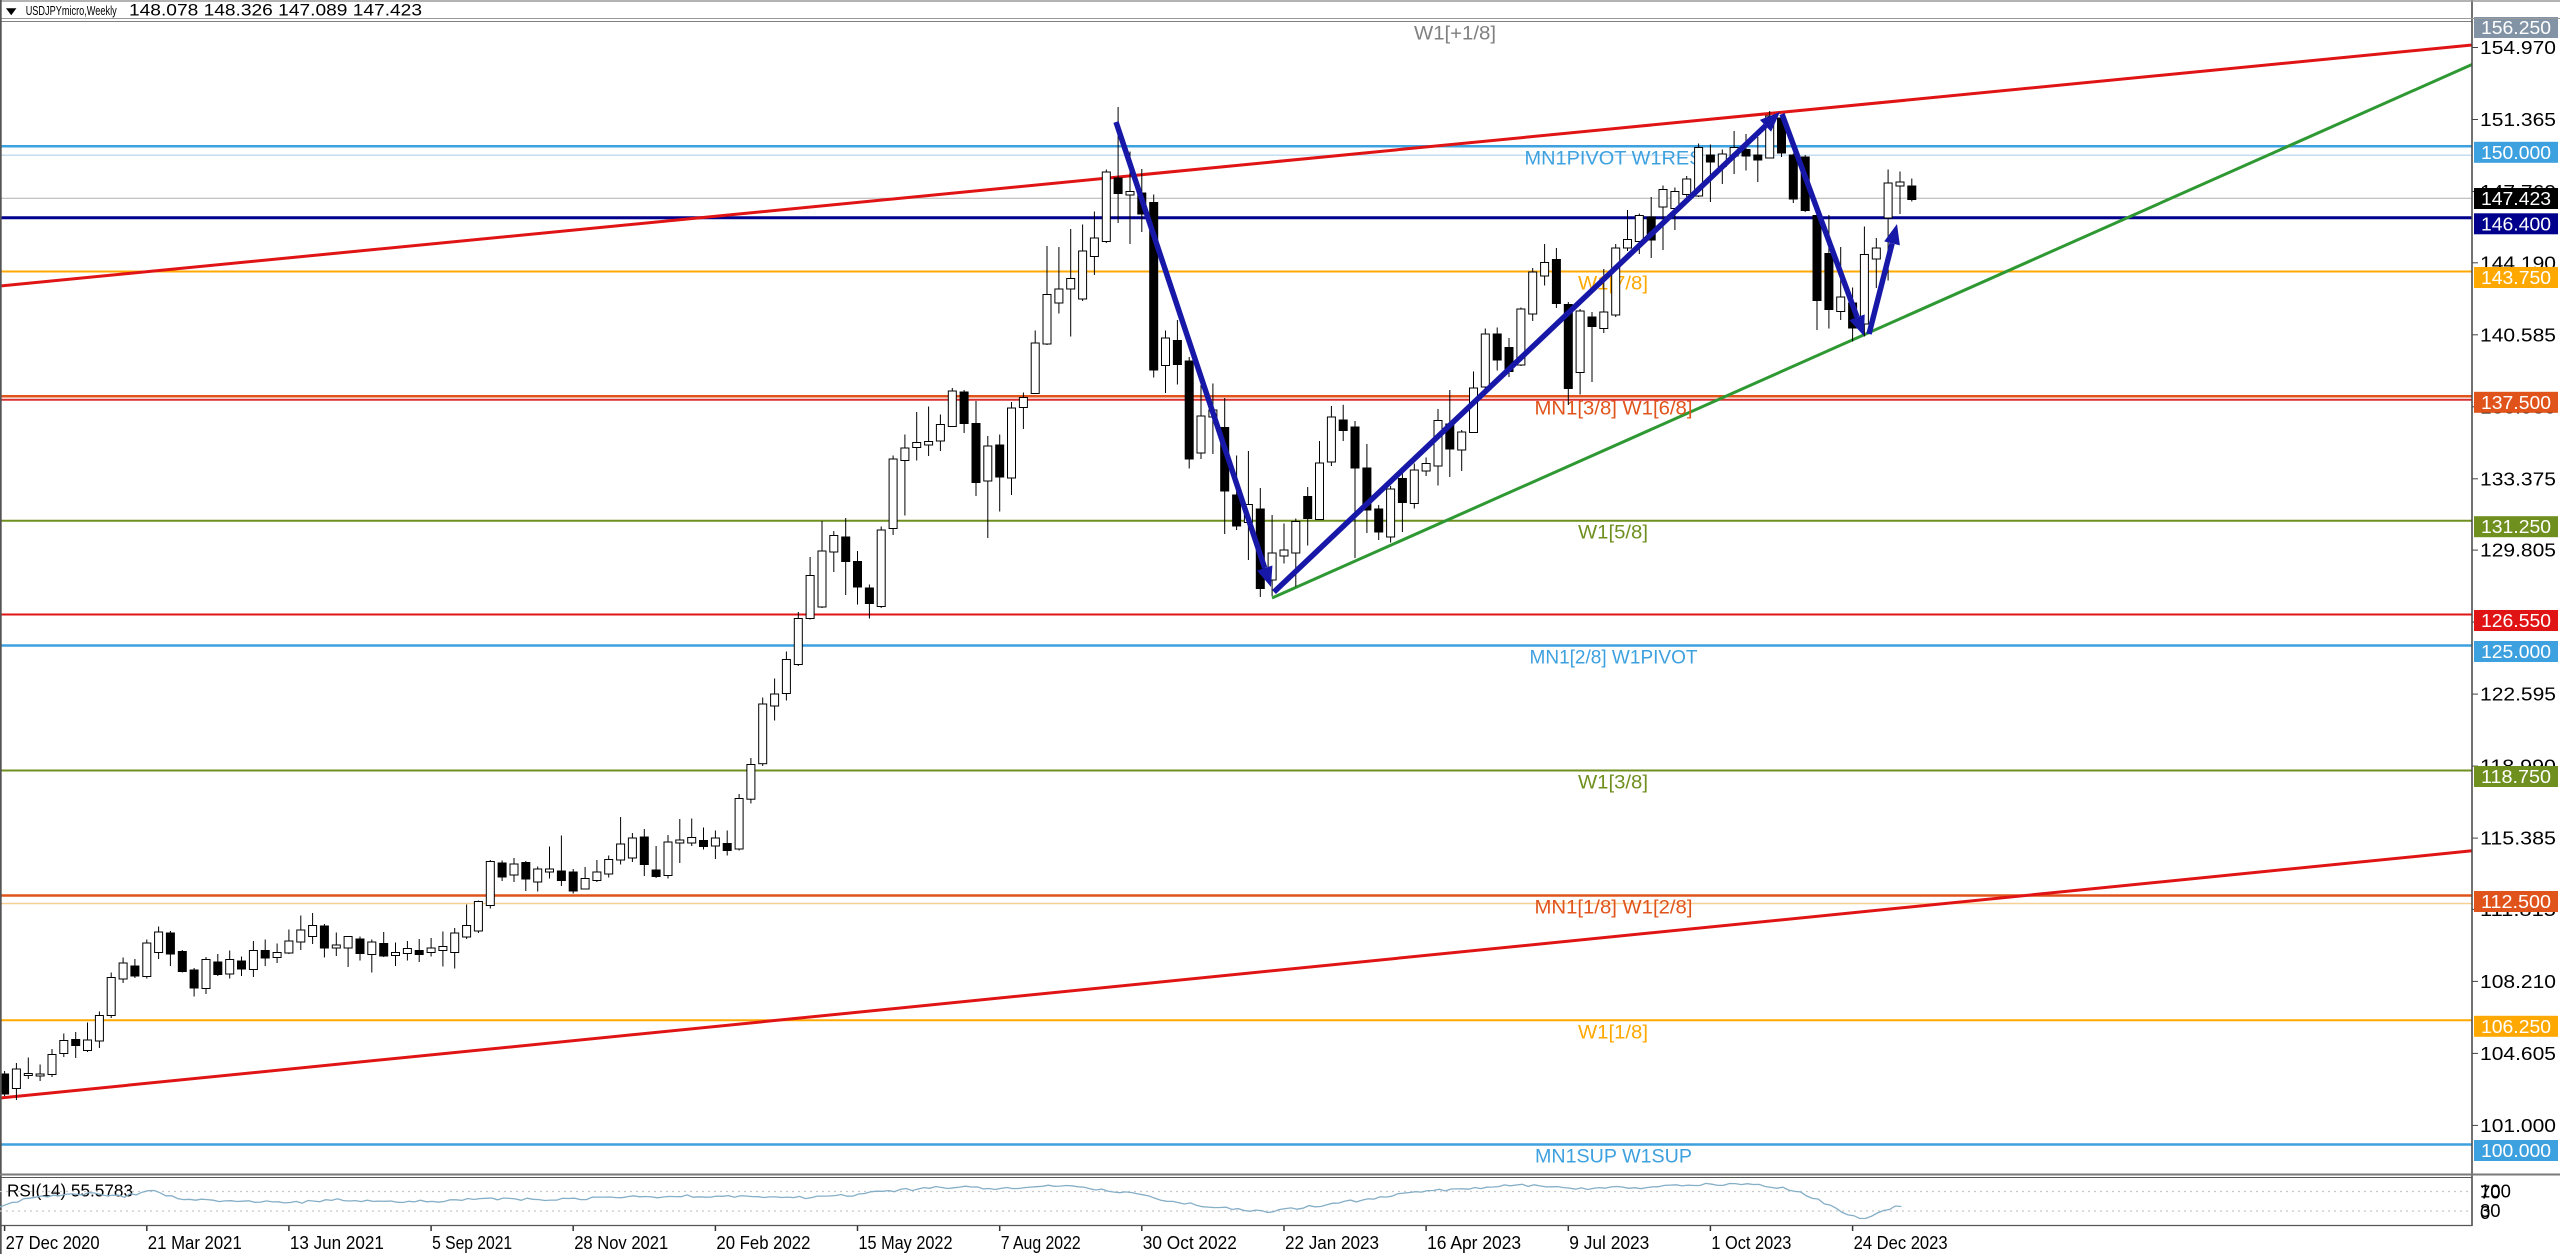 The image size is (2560, 1254). I want to click on svg-text: 20 Feb 2022, so click(763, 1243).